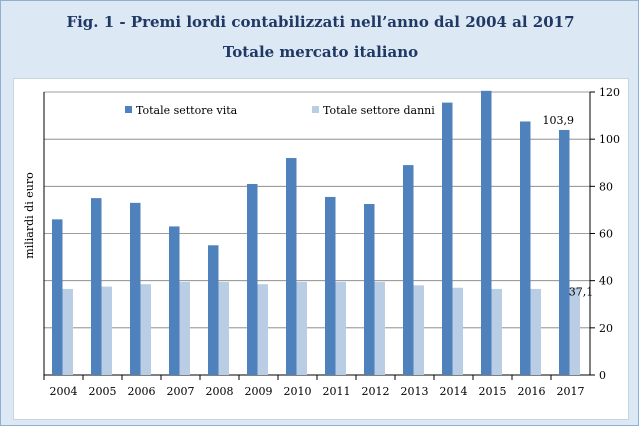 This screenshot has height=426, width=639. Describe the element at coordinates (571, 391) in the screenshot. I see `x-tick-label: 2017` at that location.